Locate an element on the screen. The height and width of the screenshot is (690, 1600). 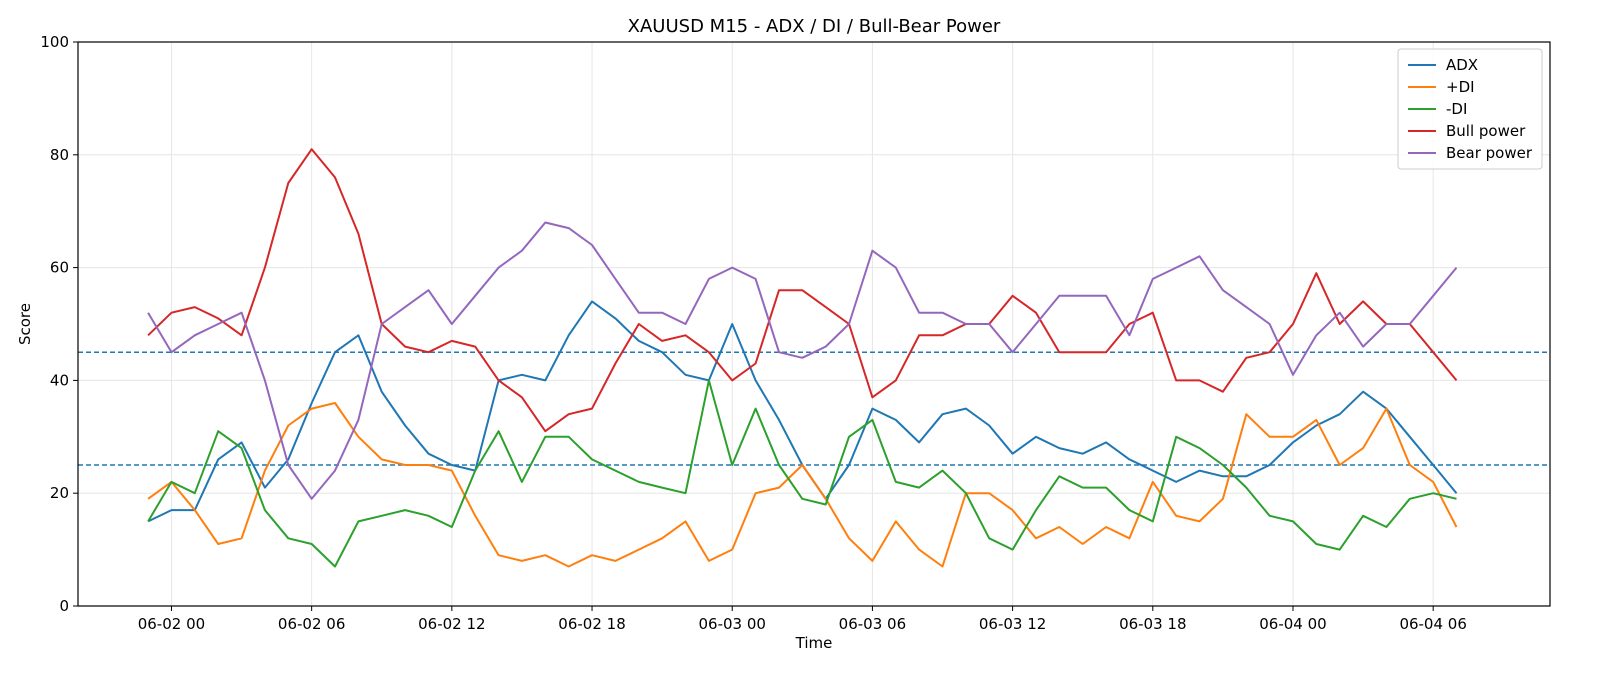
y-tick-label: 100 is located at coordinates (54, 42).